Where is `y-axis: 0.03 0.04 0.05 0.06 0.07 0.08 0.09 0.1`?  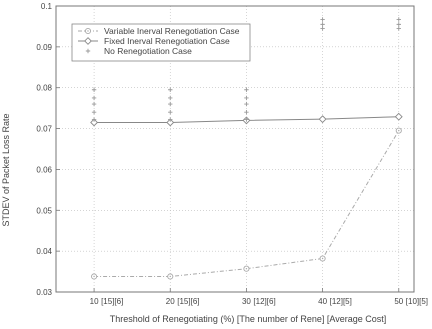
y-axis: 0.03 0.04 0.05 0.06 0.07 0.08 0.09 0.1 is located at coordinates (48, 149).